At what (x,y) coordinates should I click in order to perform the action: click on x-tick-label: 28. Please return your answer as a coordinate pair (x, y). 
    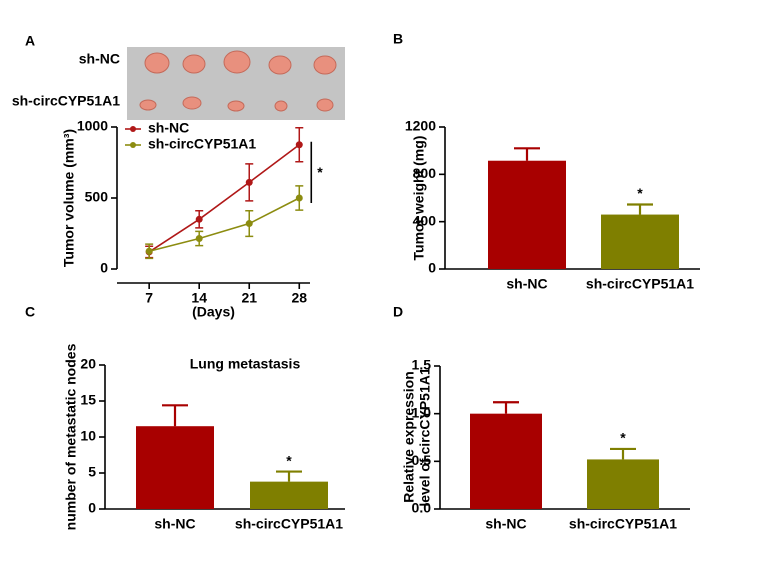
    Looking at the image, I should click on (299, 298).